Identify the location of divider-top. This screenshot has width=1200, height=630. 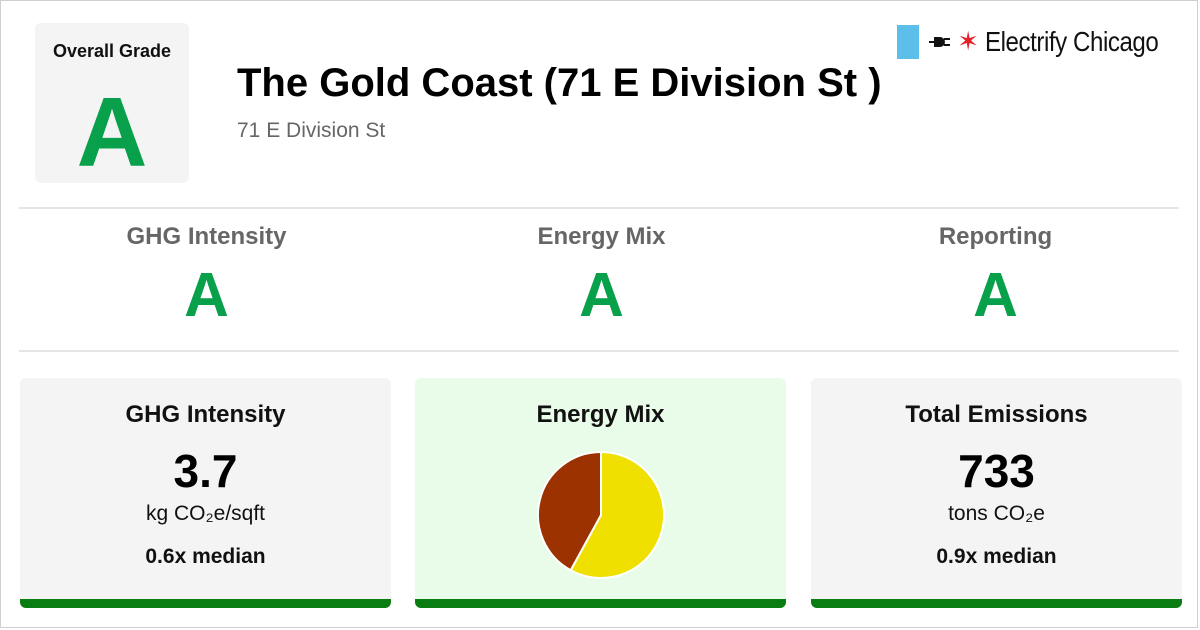
(599, 208).